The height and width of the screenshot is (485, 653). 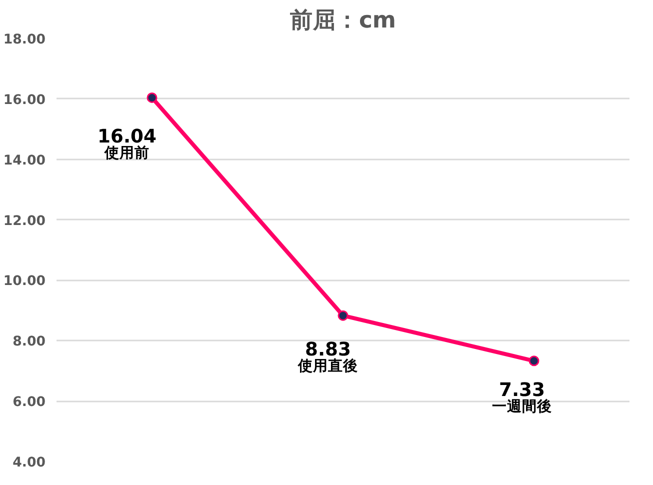 What do you see at coordinates (522, 406) in the screenshot?
I see `x-tick-label: 一週間後` at bounding box center [522, 406].